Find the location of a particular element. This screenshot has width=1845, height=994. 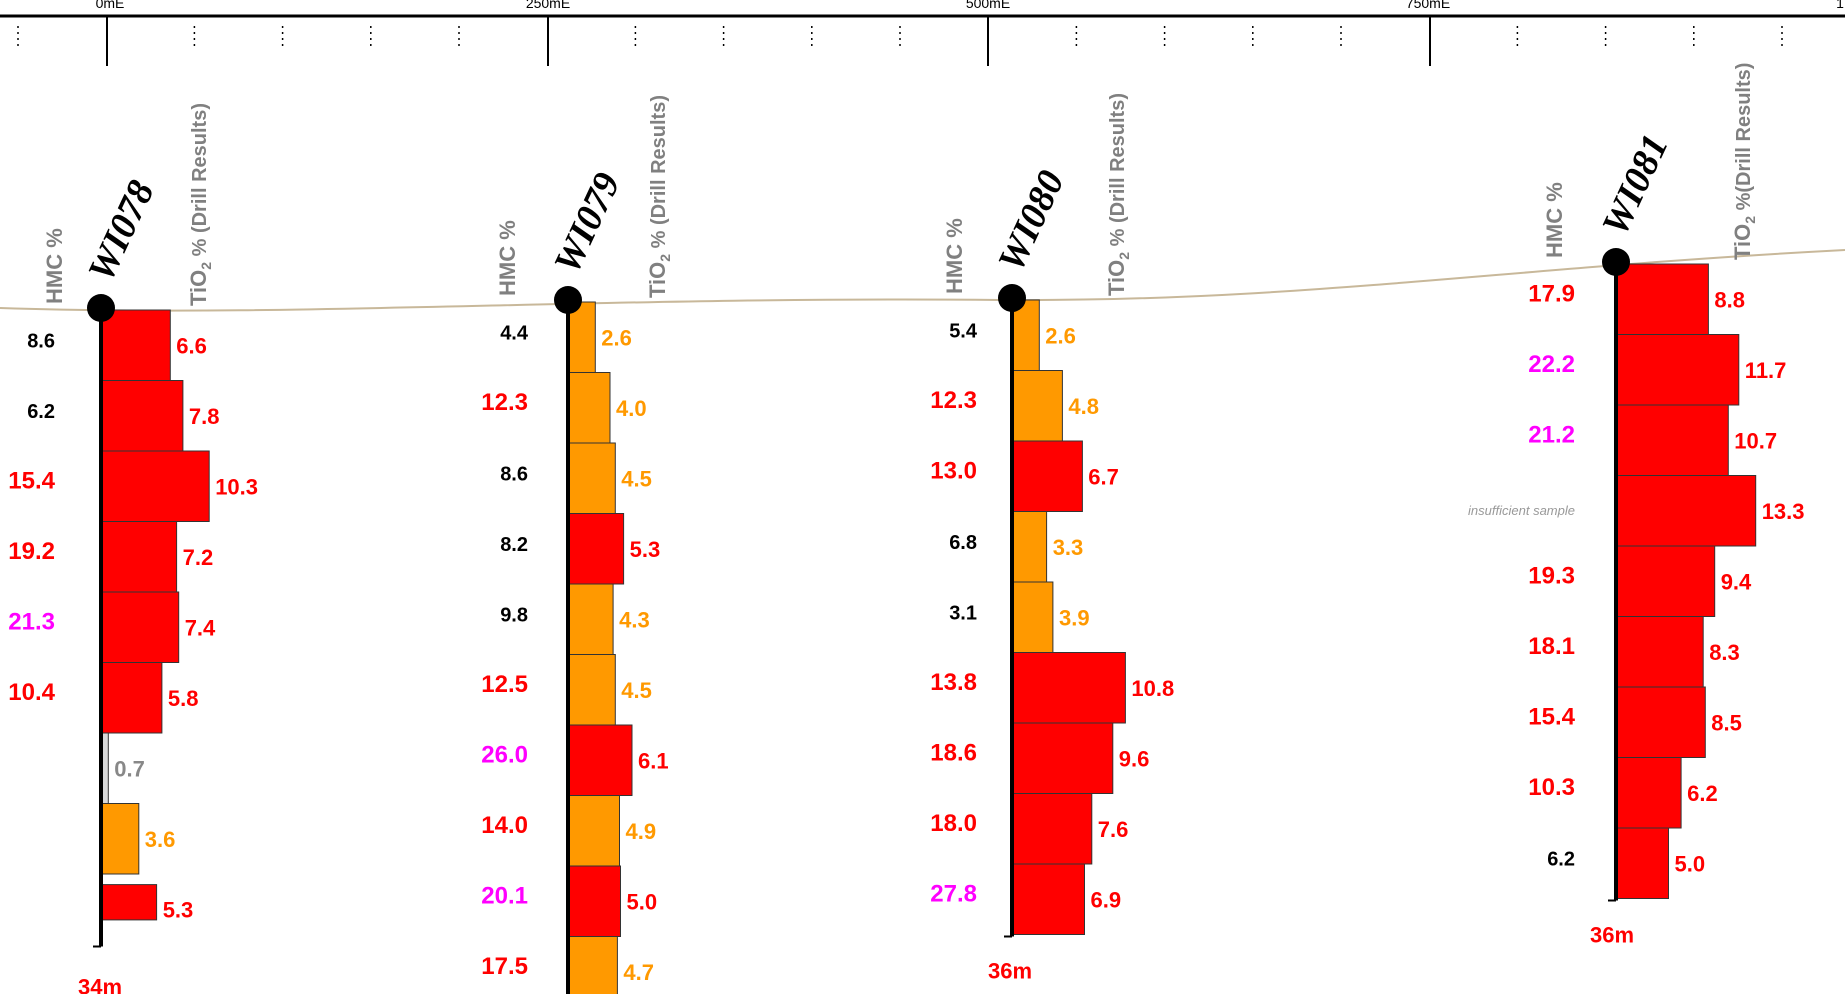

hmc-note-label: insufficient sample is located at coordinates (1521, 510).